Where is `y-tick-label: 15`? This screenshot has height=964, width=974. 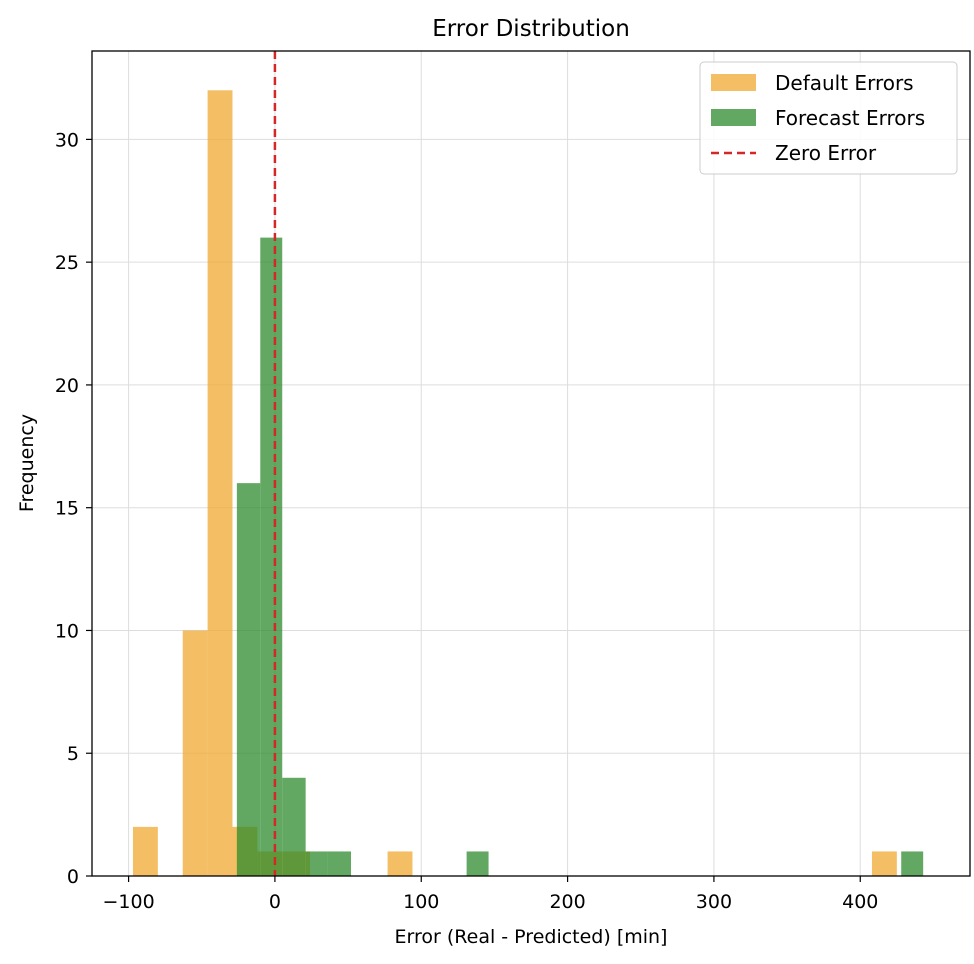
y-tick-label: 15 is located at coordinates (67, 509).